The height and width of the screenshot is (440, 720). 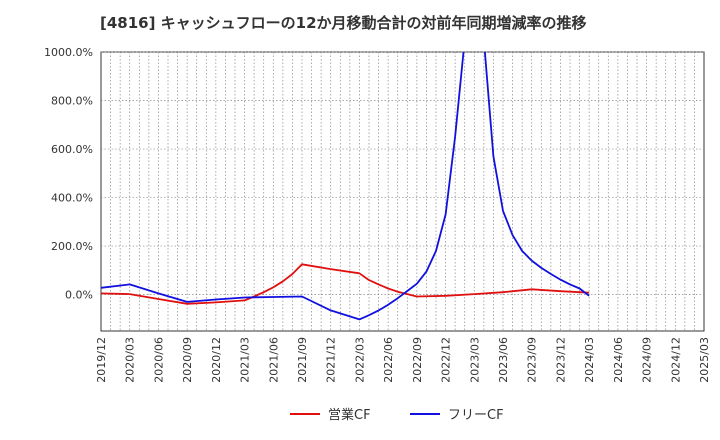 I want to click on x-tick-label: 2025/03, so click(x=704, y=360).